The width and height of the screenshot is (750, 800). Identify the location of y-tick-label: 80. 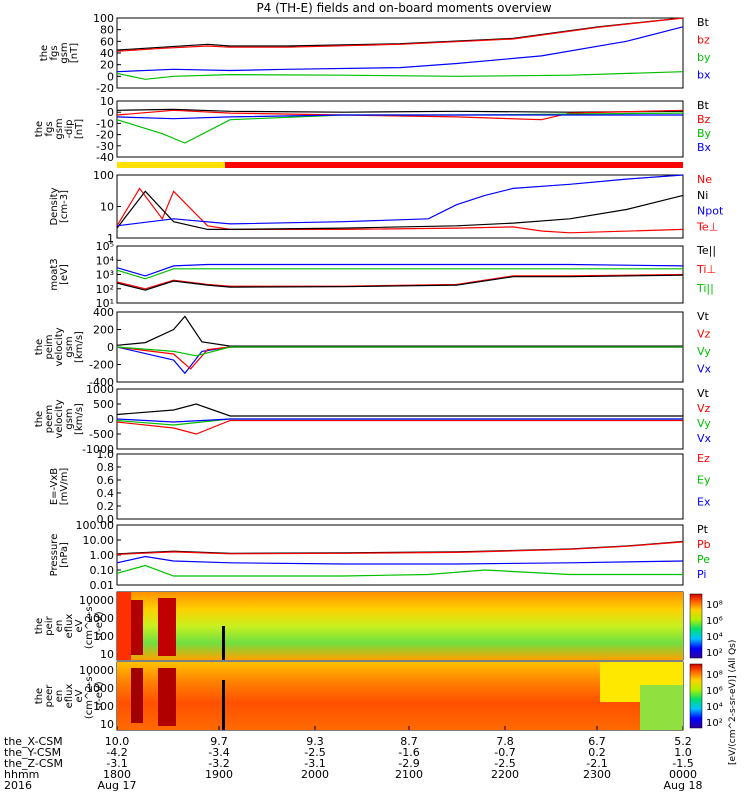
(107, 30).